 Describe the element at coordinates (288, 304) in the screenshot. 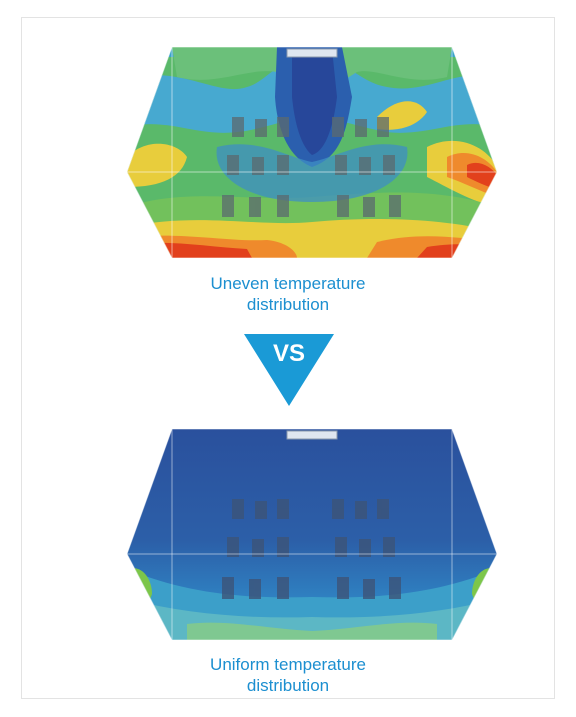

I see `uneven-caption-line2: distribution` at that location.